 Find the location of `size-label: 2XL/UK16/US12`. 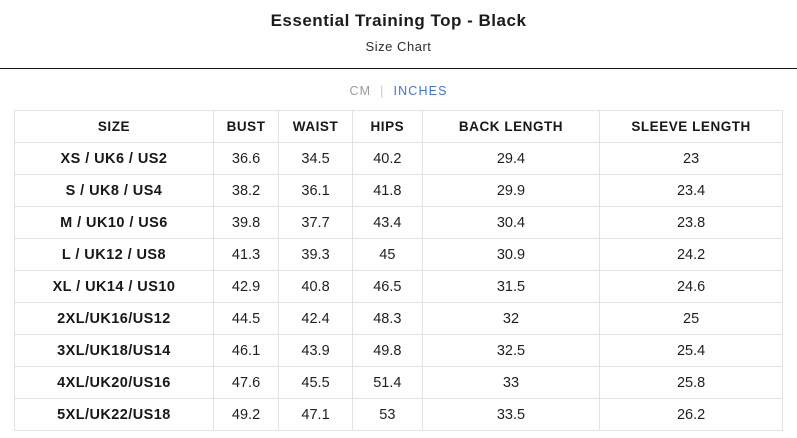

size-label: 2XL/UK16/US12 is located at coordinates (114, 318).